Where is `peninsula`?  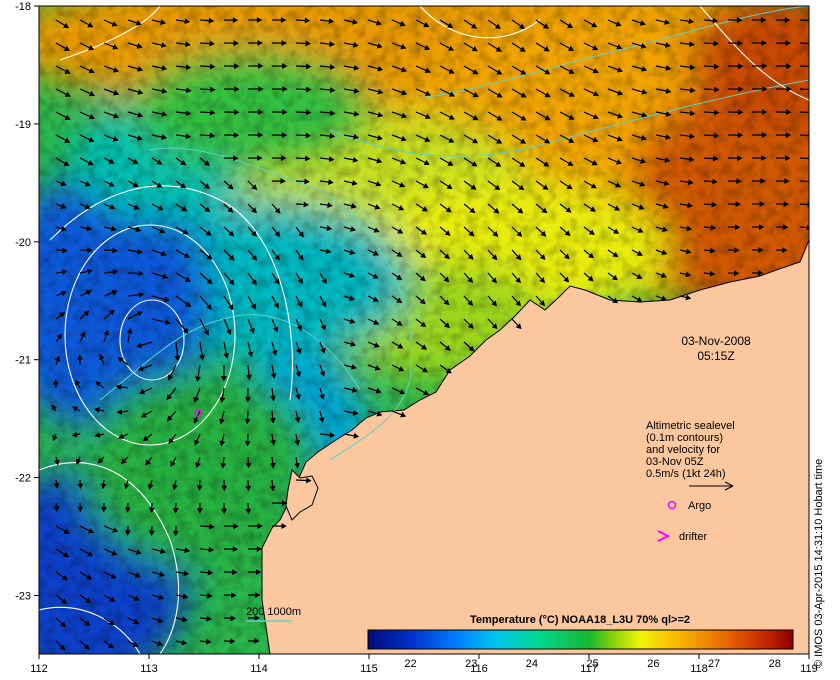
peninsula is located at coordinates (302, 494).